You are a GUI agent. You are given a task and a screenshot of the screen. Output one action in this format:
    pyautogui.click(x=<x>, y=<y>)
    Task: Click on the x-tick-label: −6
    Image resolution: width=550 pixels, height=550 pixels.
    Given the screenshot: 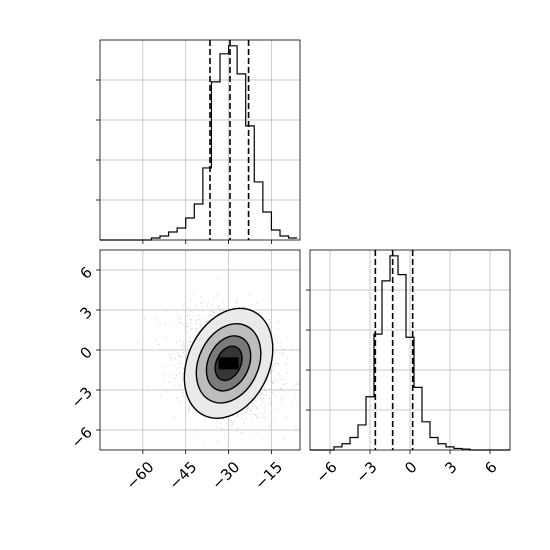 What is the action you would take?
    pyautogui.click(x=326, y=472)
    